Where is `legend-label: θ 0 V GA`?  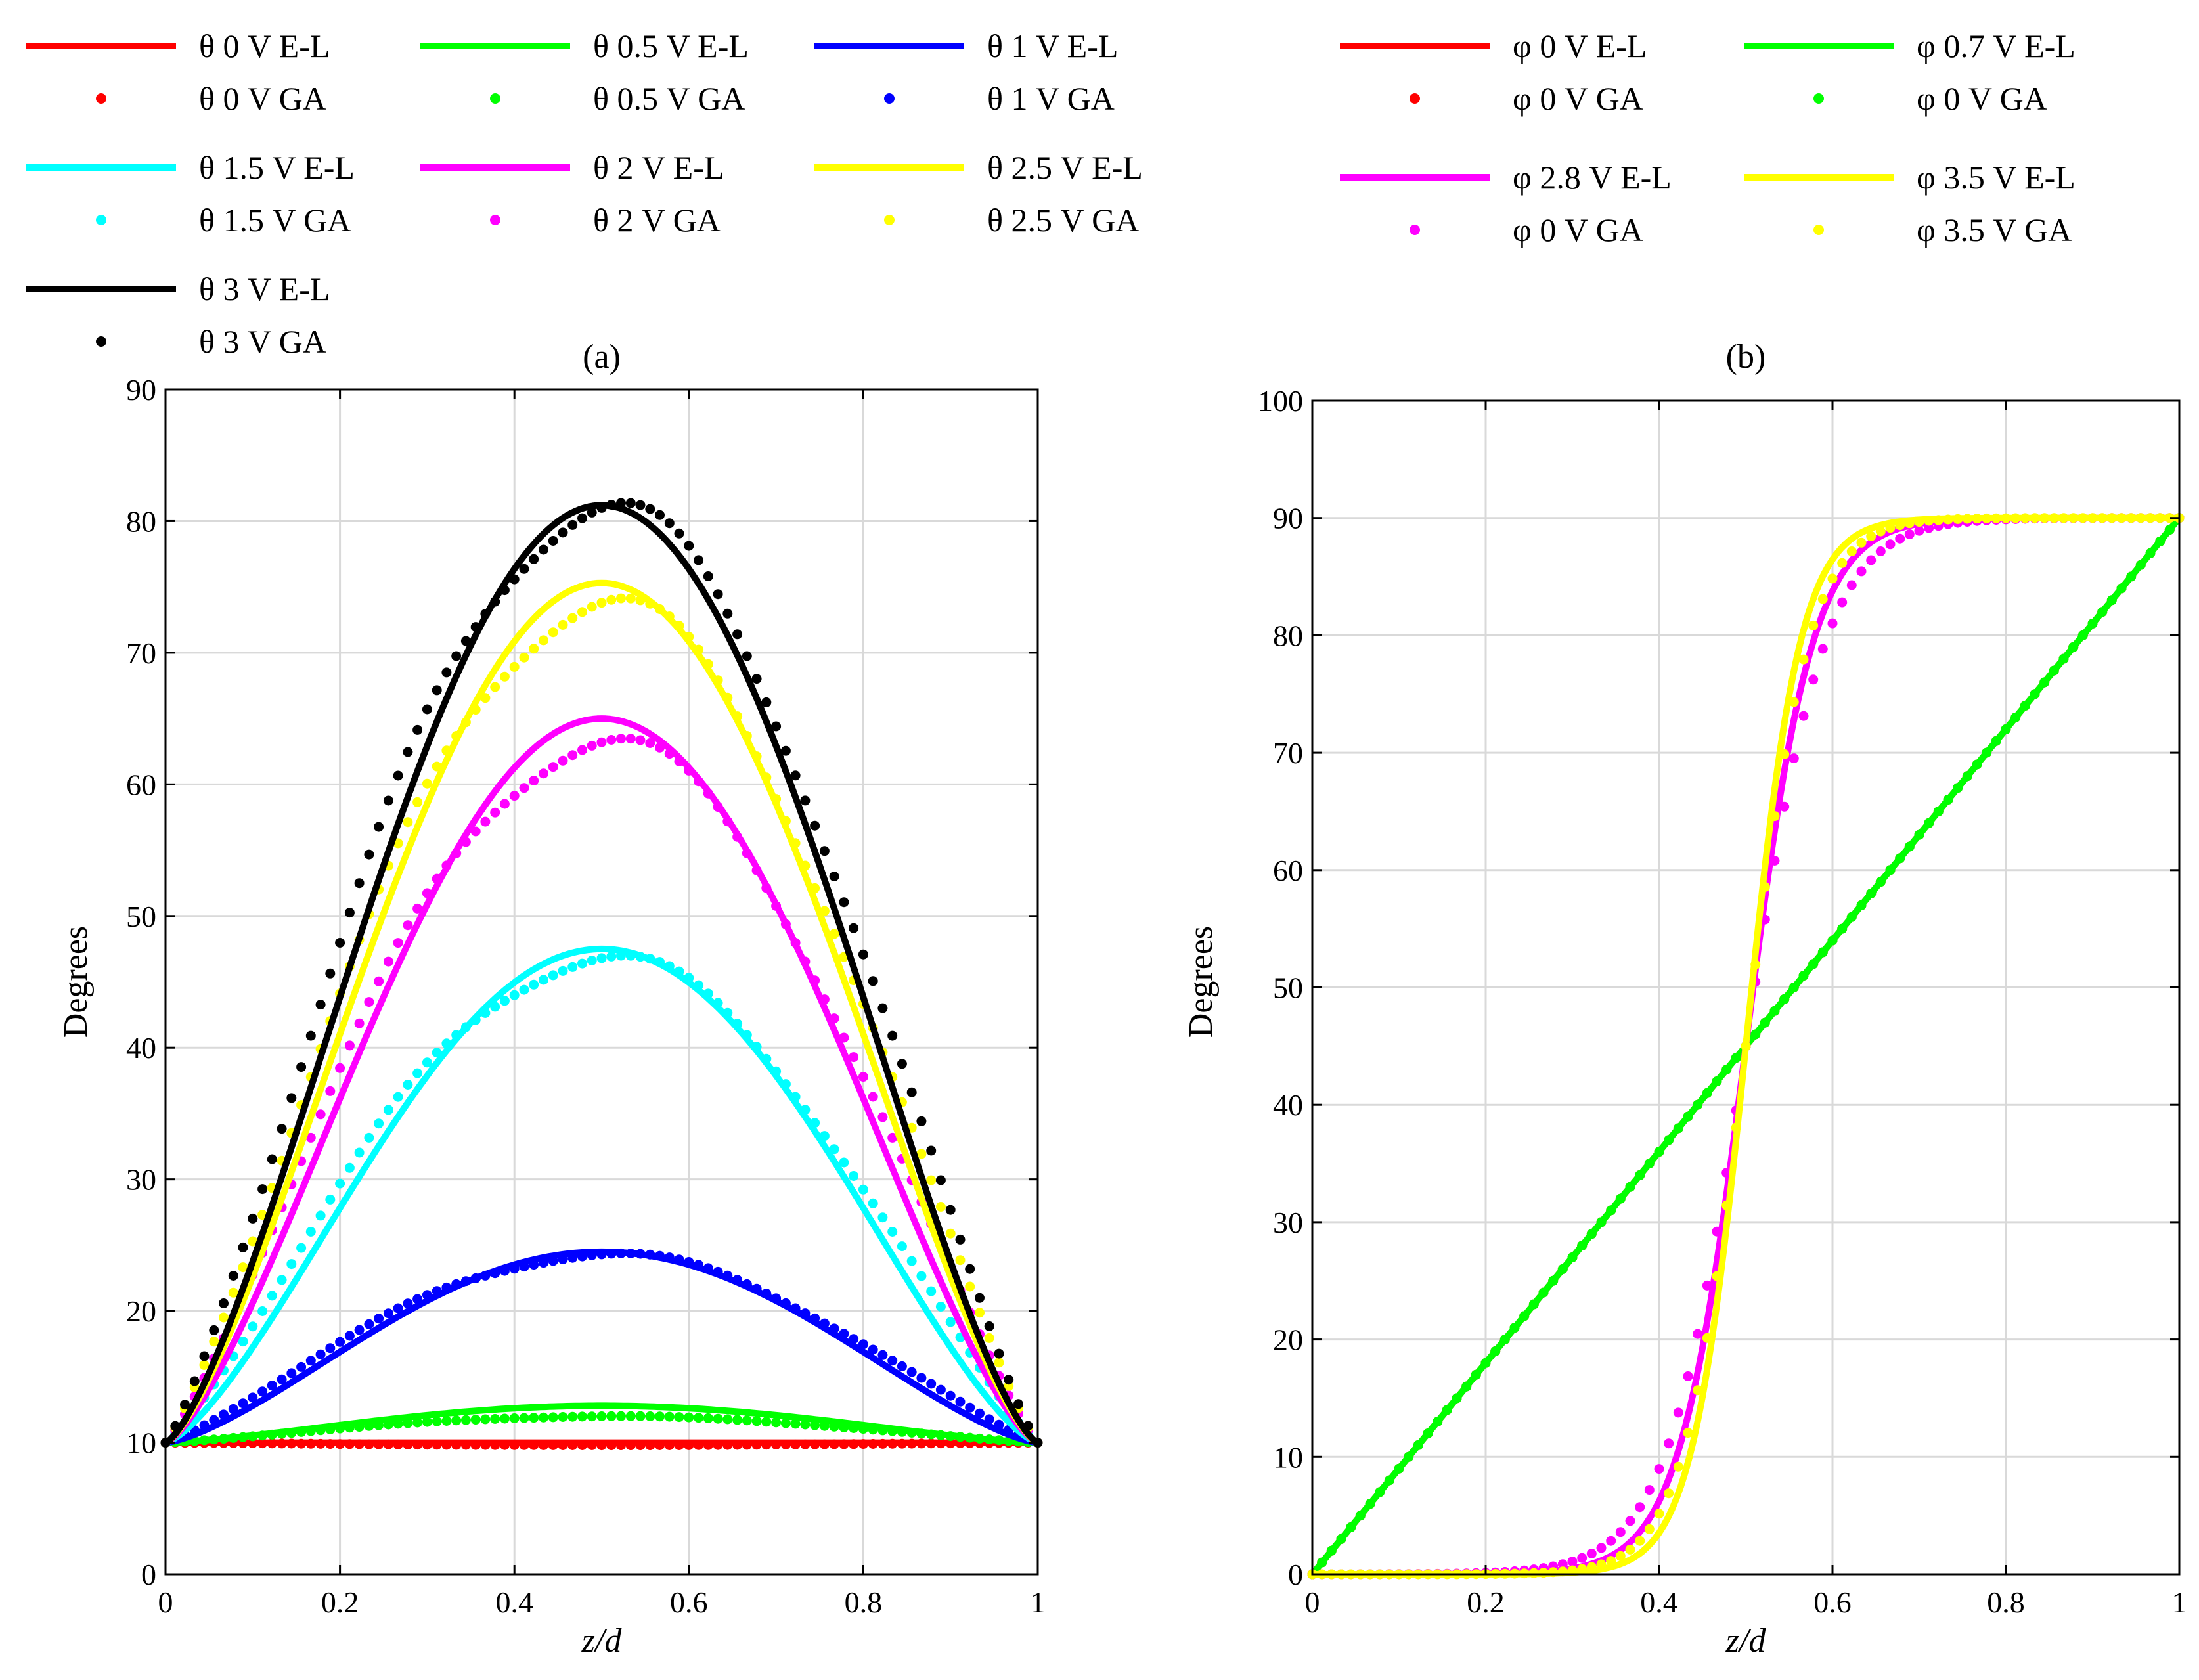 legend-label: θ 0 V GA is located at coordinates (262, 98).